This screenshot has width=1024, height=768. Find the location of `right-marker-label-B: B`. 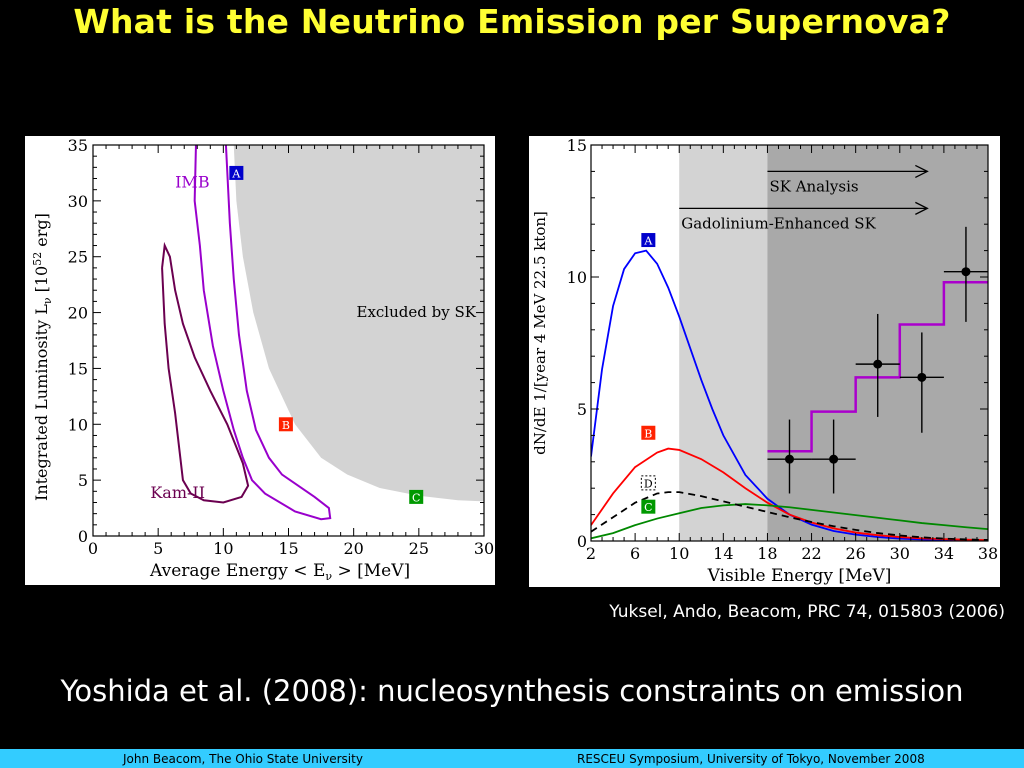

right-marker-label-B: B is located at coordinates (648, 433).